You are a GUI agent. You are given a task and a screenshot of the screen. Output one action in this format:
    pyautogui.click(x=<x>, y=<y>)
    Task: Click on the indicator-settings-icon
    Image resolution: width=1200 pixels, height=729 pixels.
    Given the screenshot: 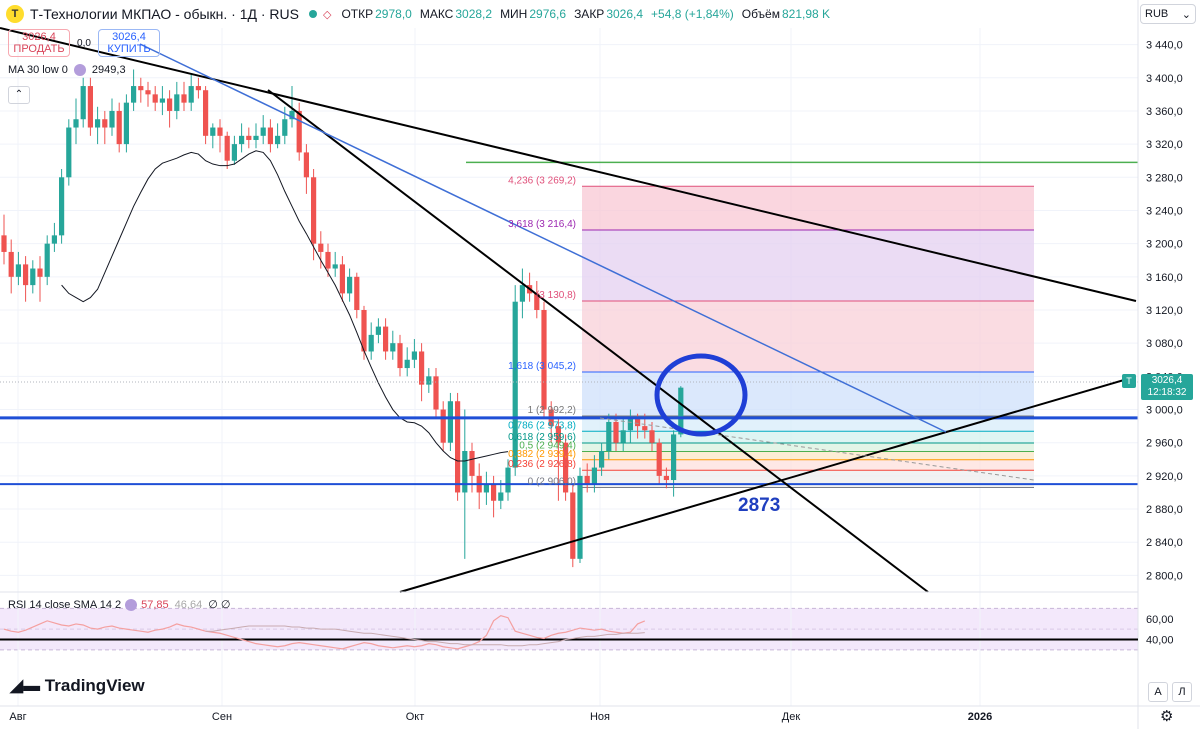 What is the action you would take?
    pyautogui.click(x=79, y=70)
    